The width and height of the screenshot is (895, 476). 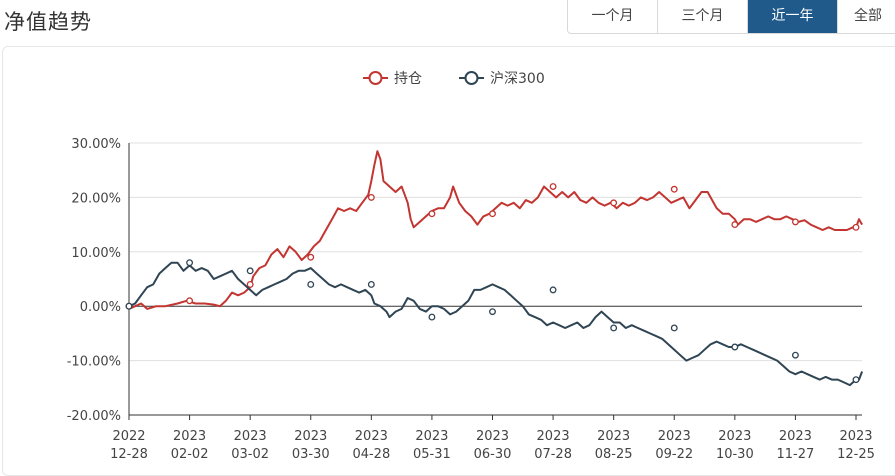 I want to click on x-tick-date: 10-30, so click(x=735, y=454).